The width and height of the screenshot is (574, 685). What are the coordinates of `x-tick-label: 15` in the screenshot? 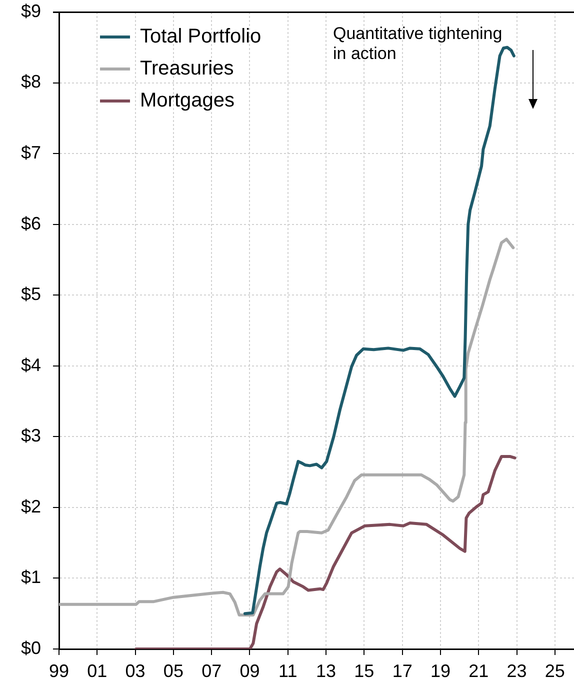 It's located at (364, 670).